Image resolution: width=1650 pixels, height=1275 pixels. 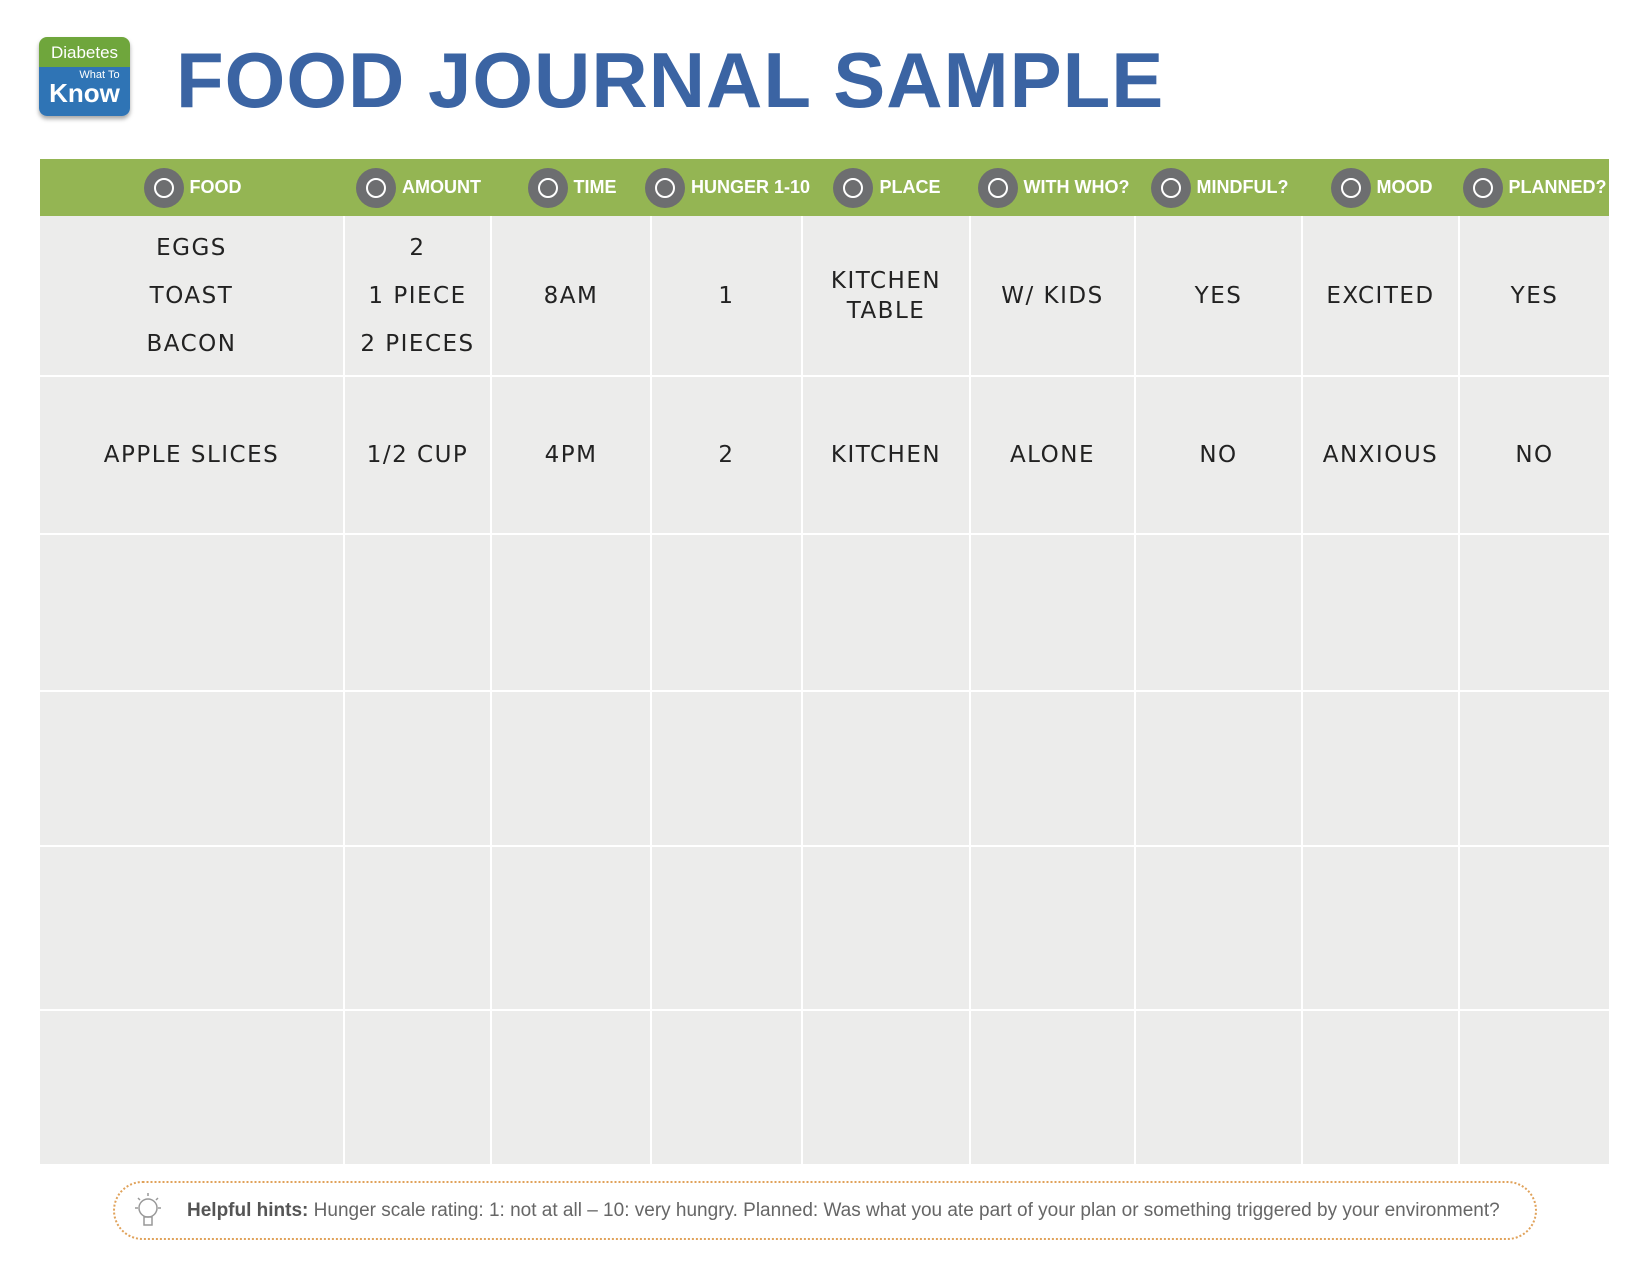 What do you see at coordinates (99, 75) in the screenshot?
I see `logo-line: What To` at bounding box center [99, 75].